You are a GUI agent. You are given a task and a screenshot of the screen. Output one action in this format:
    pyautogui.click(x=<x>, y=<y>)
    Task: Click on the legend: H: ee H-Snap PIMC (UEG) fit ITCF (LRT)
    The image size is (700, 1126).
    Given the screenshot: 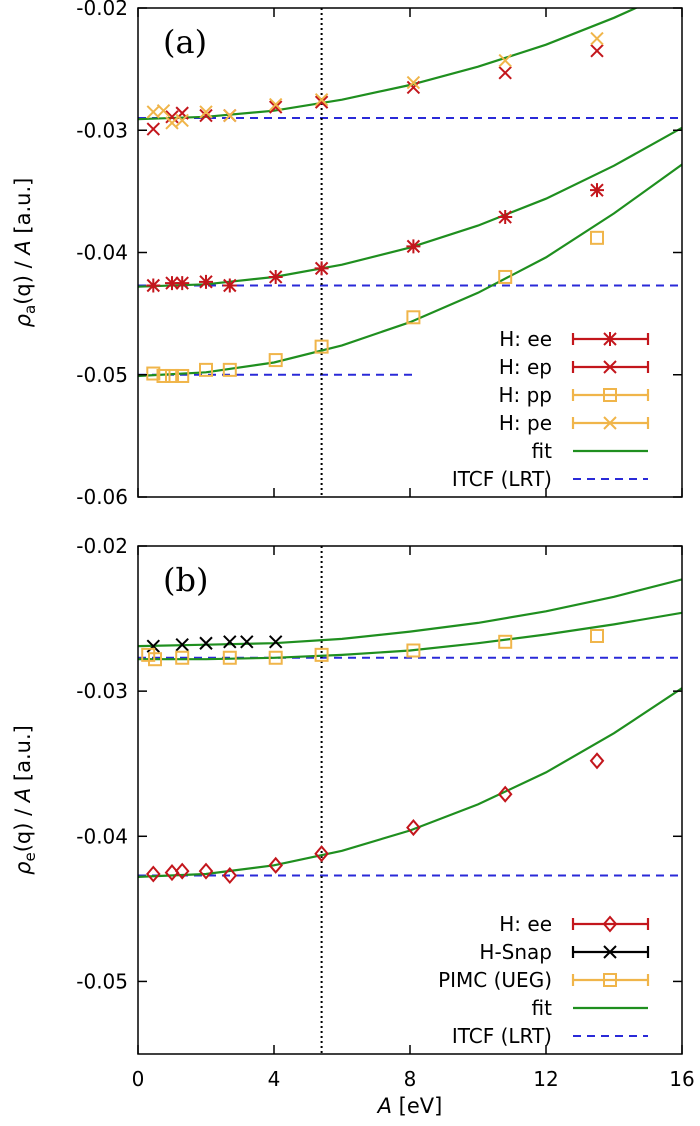 What is the action you would take?
    pyautogui.click(x=544, y=980)
    